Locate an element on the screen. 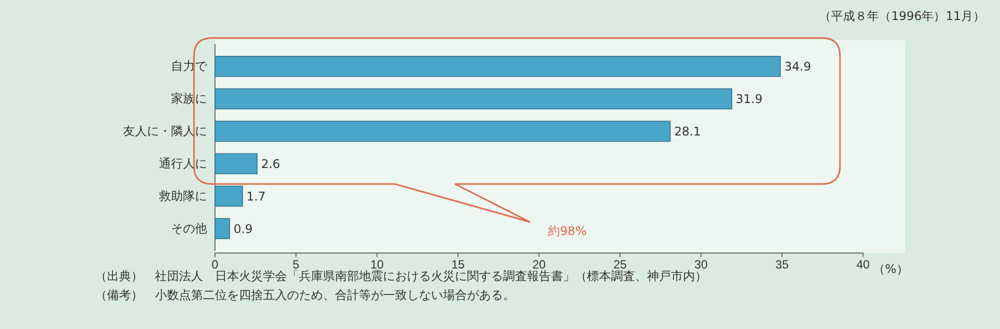 This screenshot has width=1000, height=329. y-tick-label: 友人に・隣人に is located at coordinates (165, 131).